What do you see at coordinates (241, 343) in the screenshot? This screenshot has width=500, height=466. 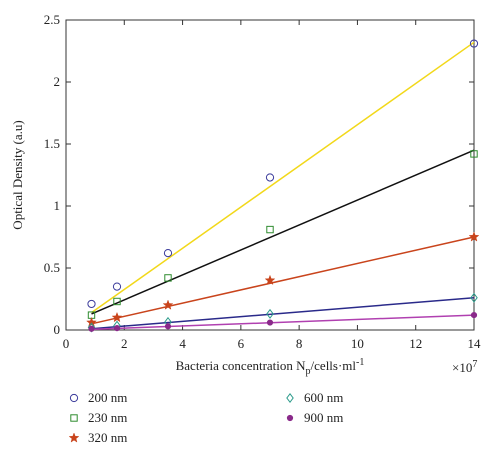 I see `x-tick-label: 6` at bounding box center [241, 343].